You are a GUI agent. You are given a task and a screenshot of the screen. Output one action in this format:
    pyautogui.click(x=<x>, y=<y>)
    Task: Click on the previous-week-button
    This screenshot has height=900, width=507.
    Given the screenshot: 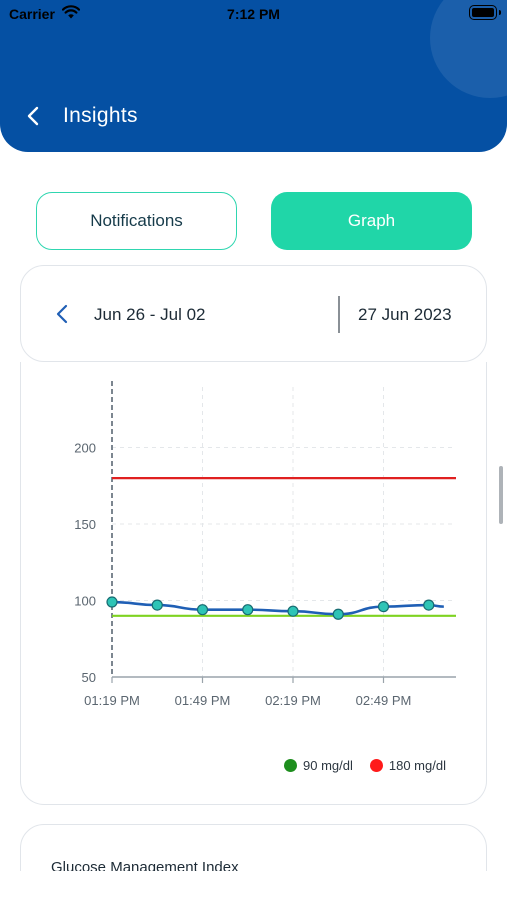 What is the action you would take?
    pyautogui.click(x=62, y=314)
    